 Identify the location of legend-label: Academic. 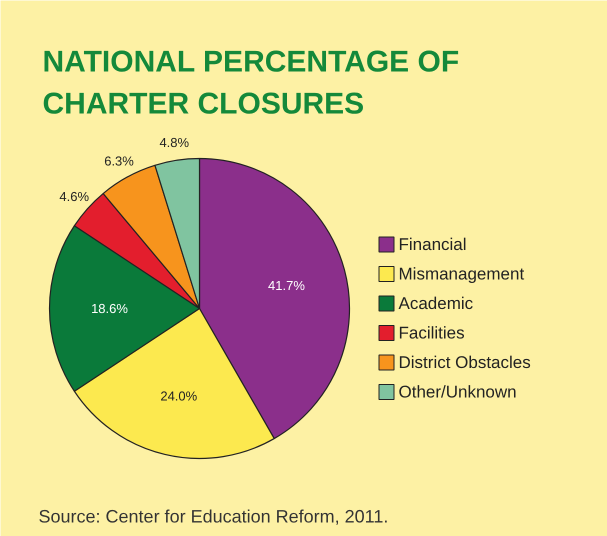
(436, 303).